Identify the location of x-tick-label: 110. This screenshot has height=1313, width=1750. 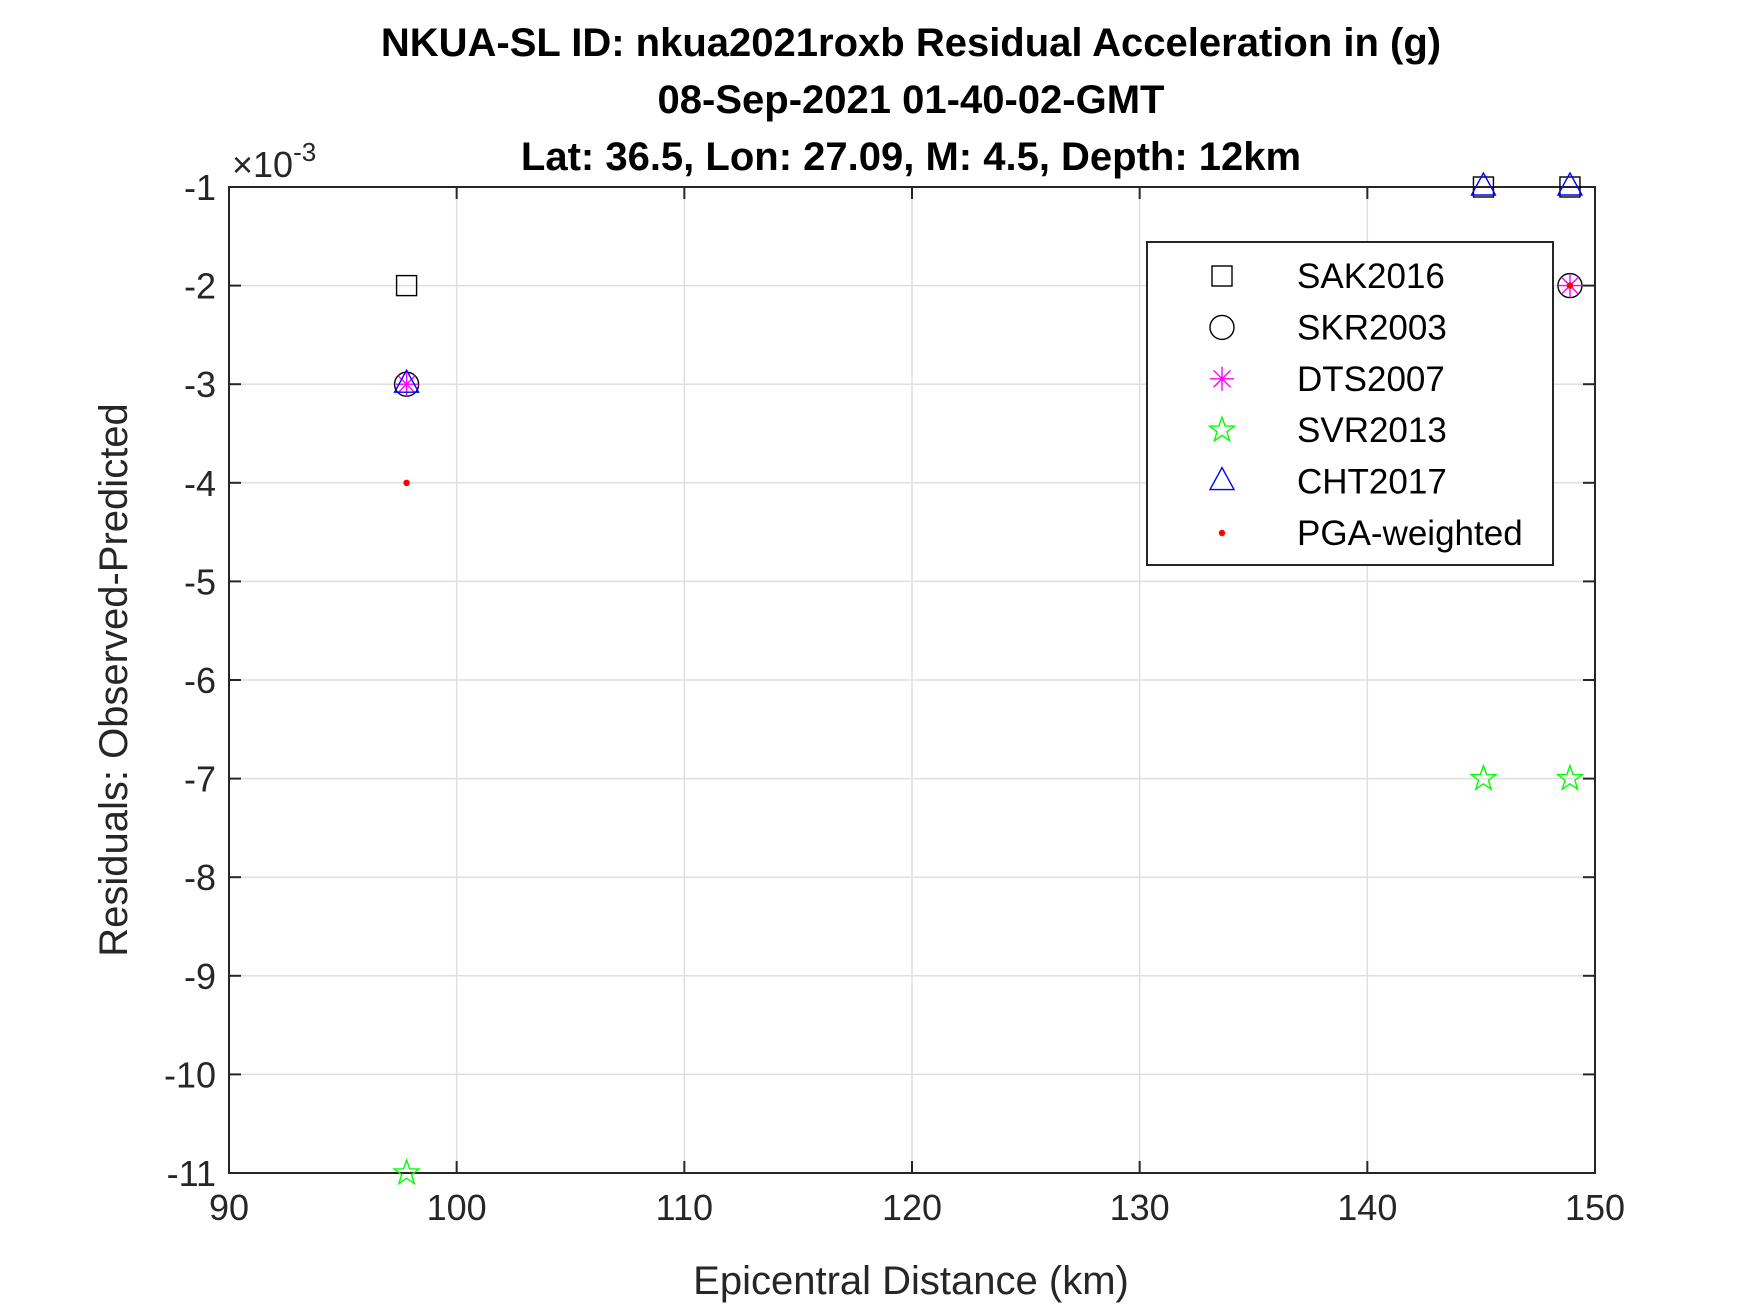
(684, 1207).